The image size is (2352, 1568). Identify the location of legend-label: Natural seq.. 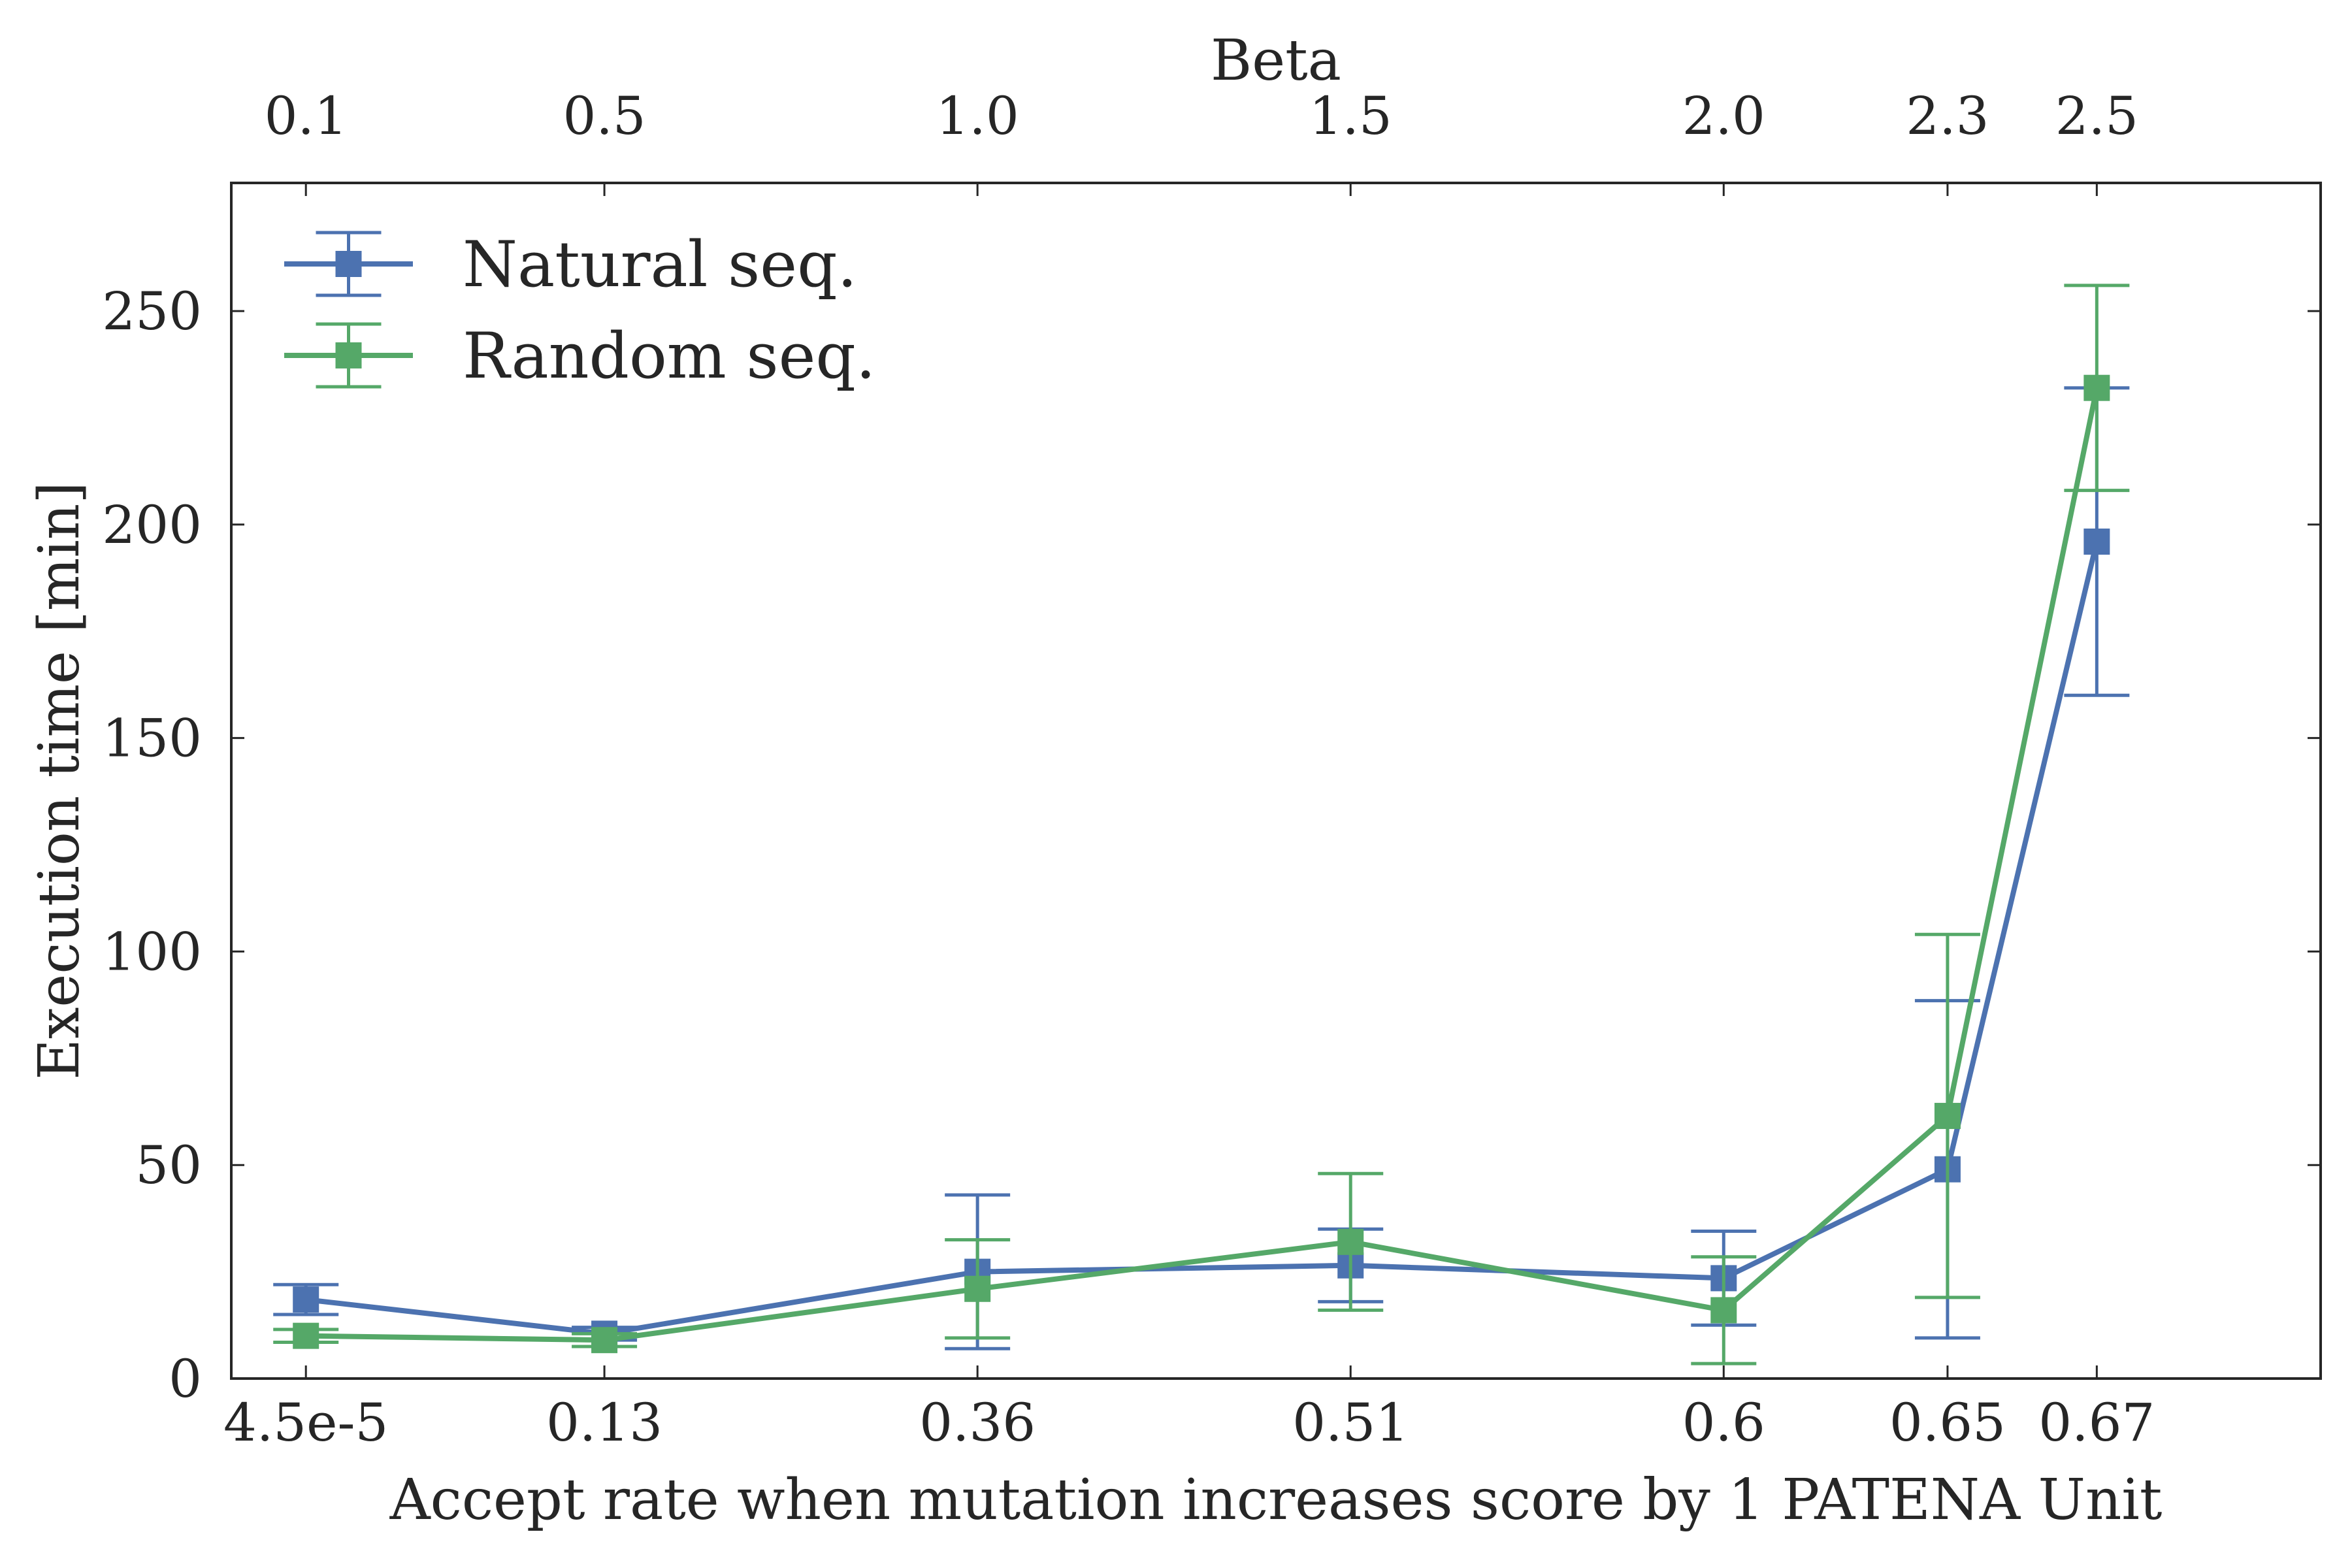
(660, 264).